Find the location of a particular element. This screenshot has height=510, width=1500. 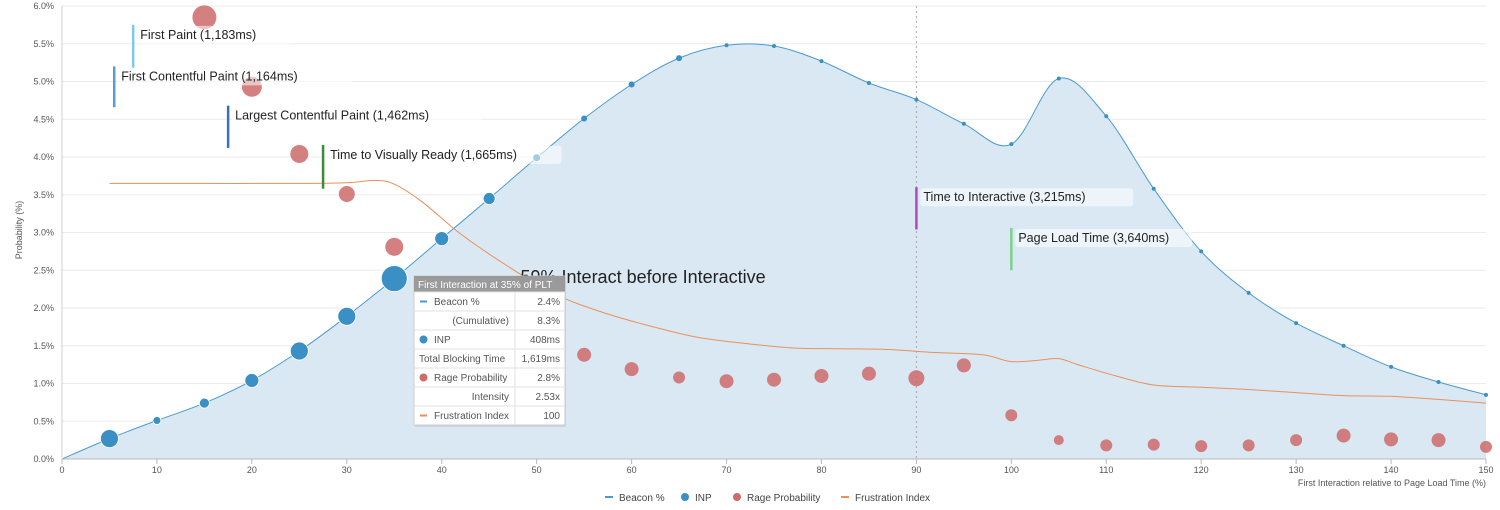

tooltip-row-value: 2.8% is located at coordinates (548, 378).